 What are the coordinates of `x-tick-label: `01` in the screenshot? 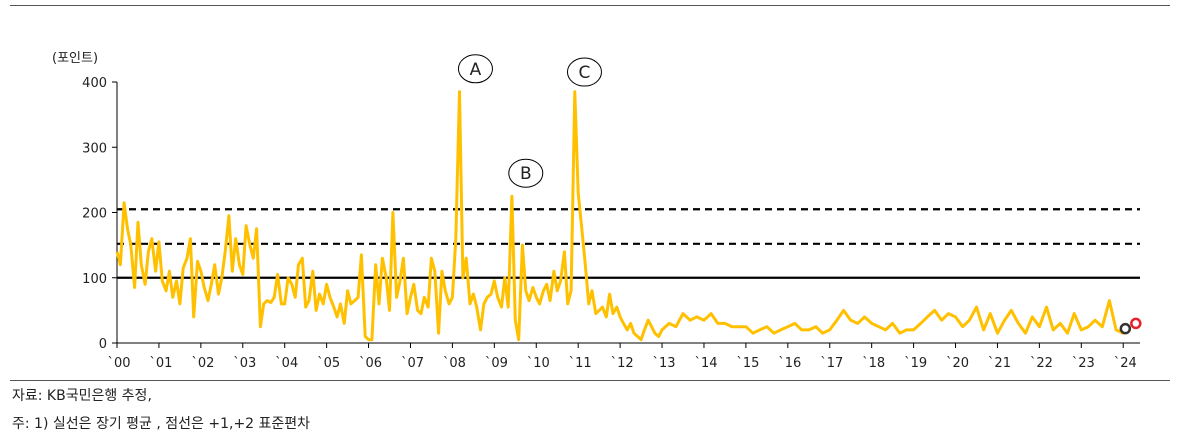 It's located at (160, 363).